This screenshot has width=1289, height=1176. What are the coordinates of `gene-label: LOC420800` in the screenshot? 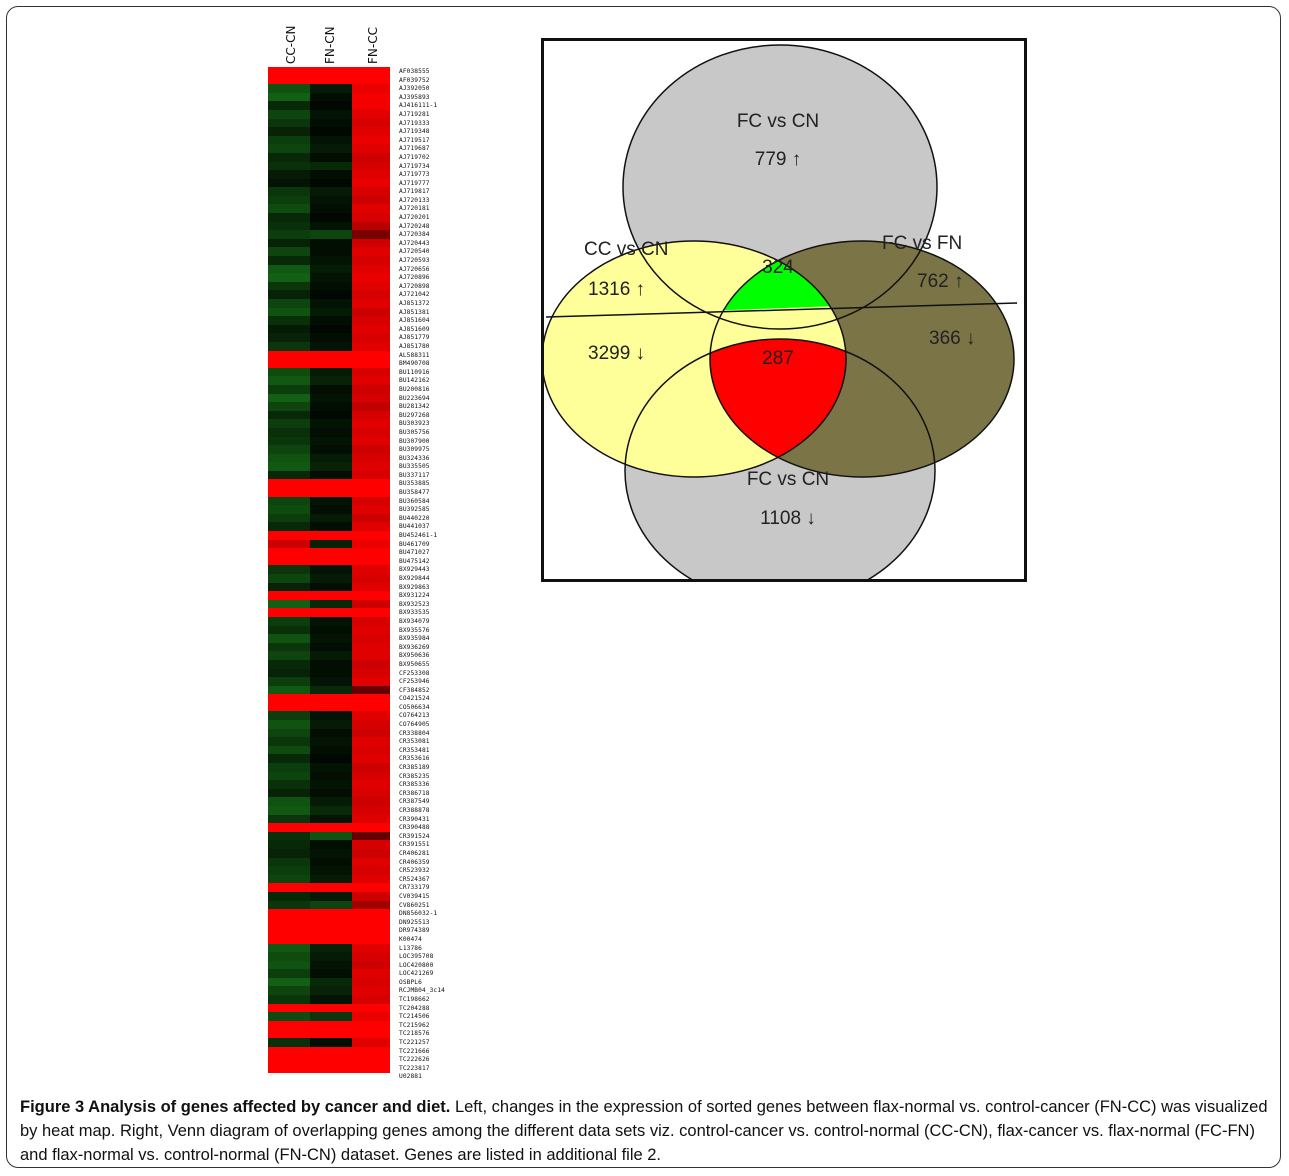 It's located at (416, 965).